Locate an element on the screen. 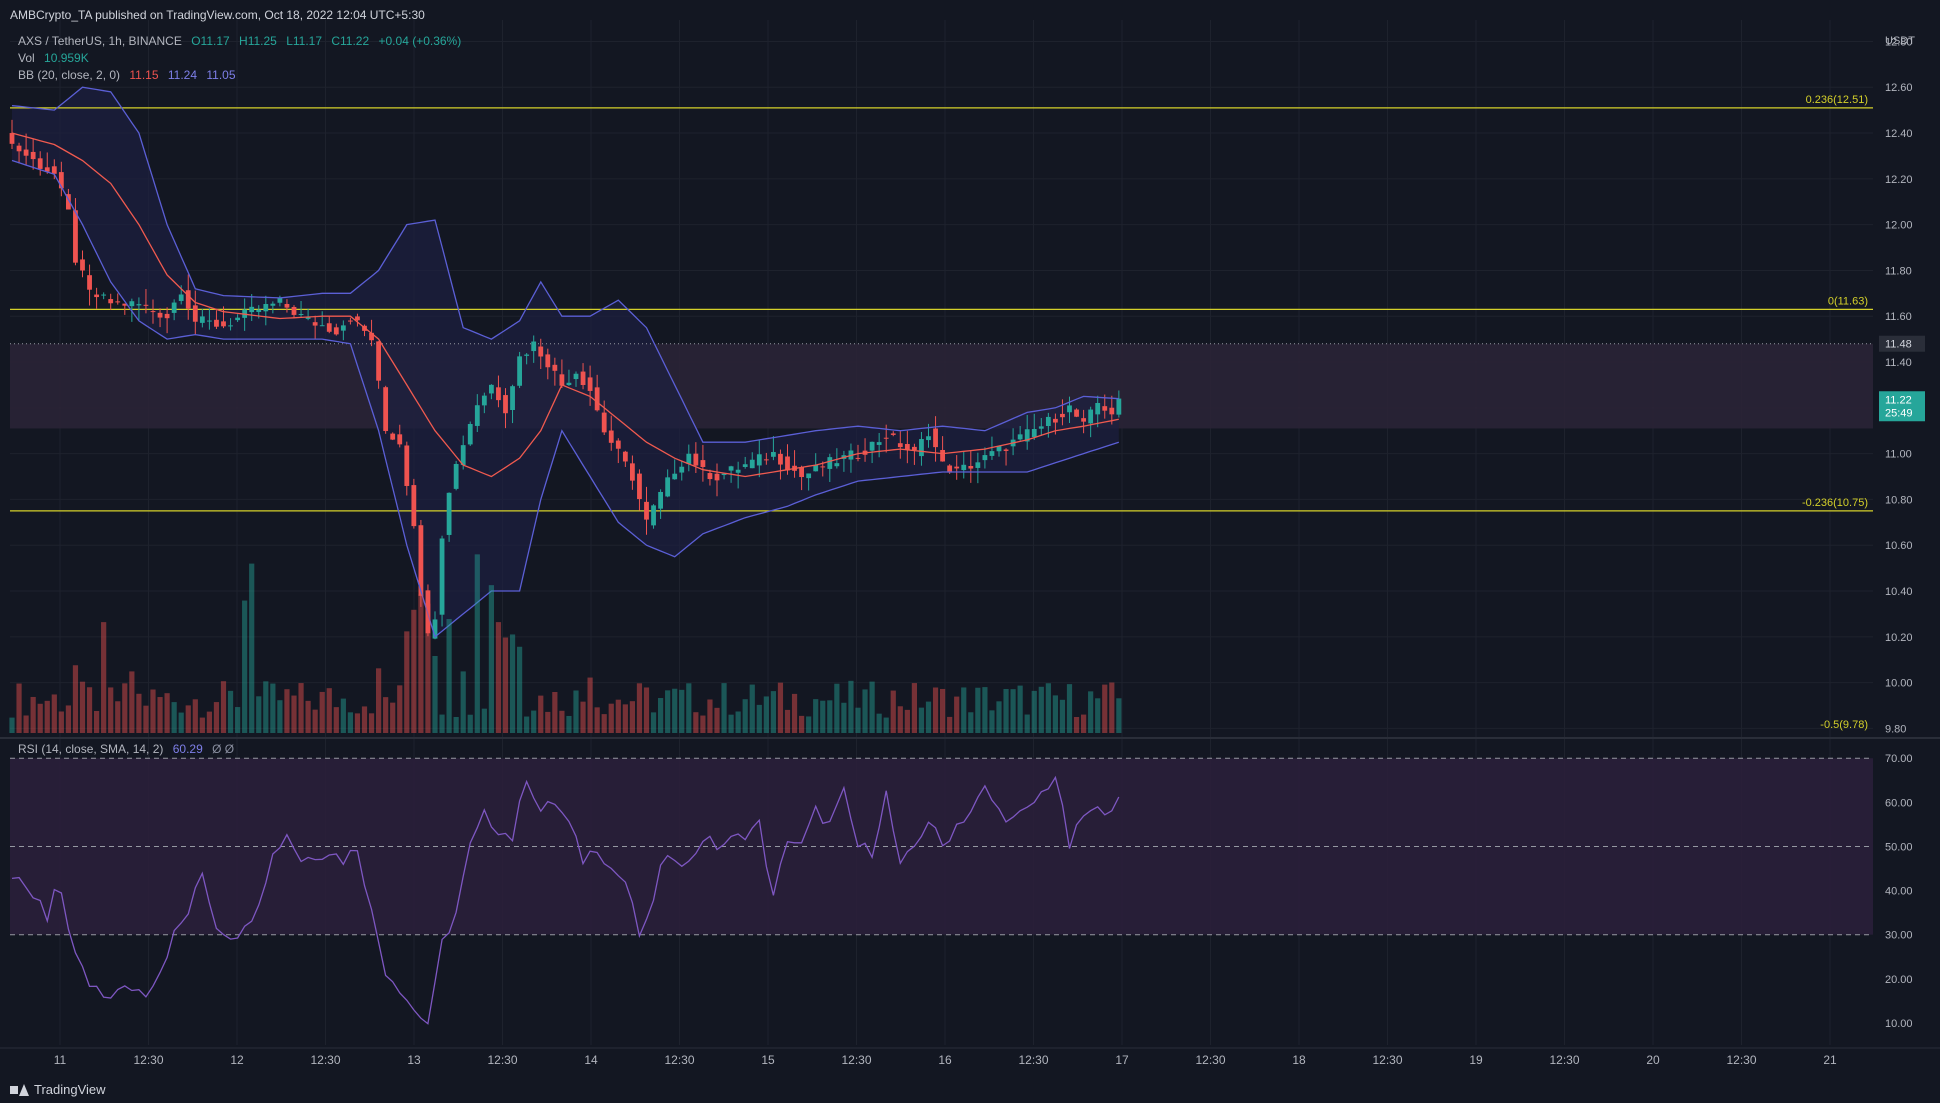 This screenshot has height=1103, width=1940. bb-upper-value: 11.24 is located at coordinates (182, 75).